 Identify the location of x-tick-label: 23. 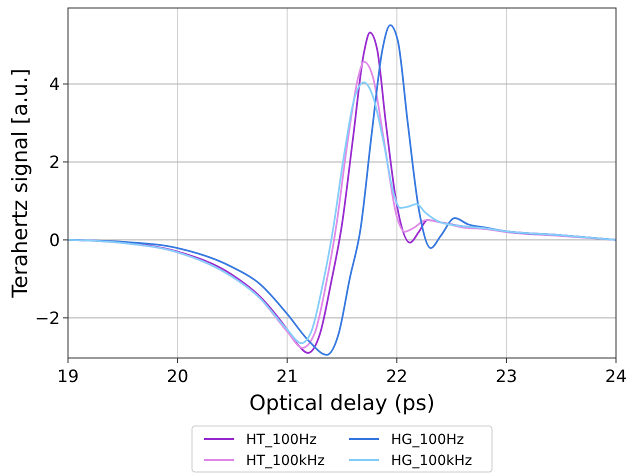
(507, 377).